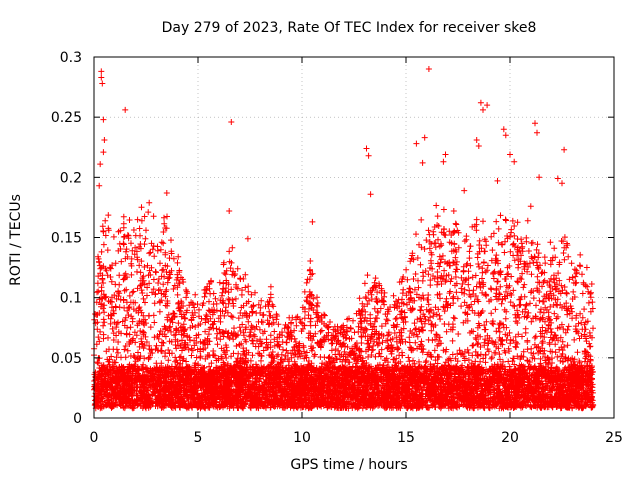 This screenshot has height=480, width=640. What do you see at coordinates (71, 178) in the screenshot?
I see `y-tick-label: 0.2` at bounding box center [71, 178].